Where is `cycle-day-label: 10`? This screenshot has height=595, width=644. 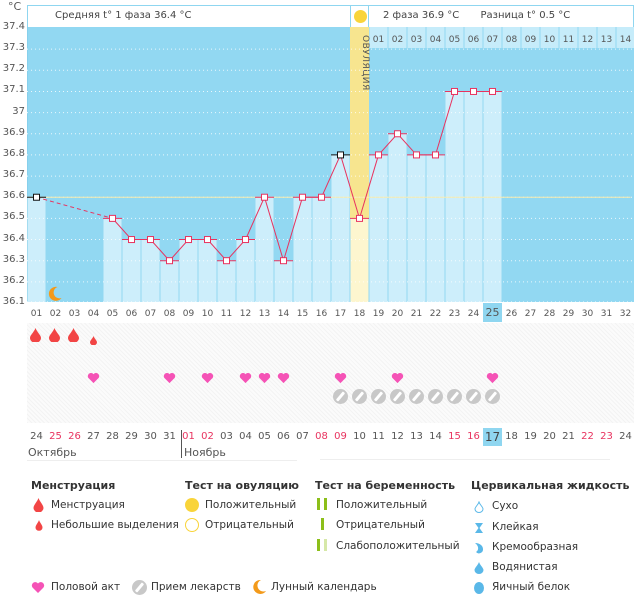 cycle-day-label: 10 is located at coordinates (207, 314).